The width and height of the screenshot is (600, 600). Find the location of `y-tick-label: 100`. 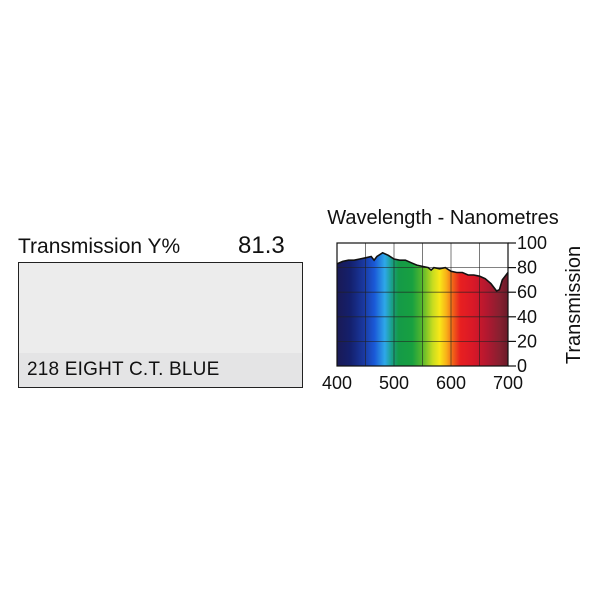

y-tick-label: 100 is located at coordinates (532, 243).